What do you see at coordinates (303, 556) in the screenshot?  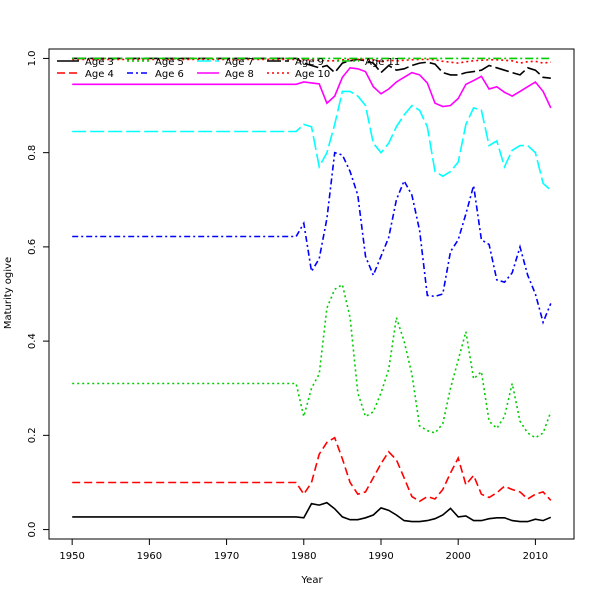 I see `x-tick-label: 1980` at bounding box center [303, 556].